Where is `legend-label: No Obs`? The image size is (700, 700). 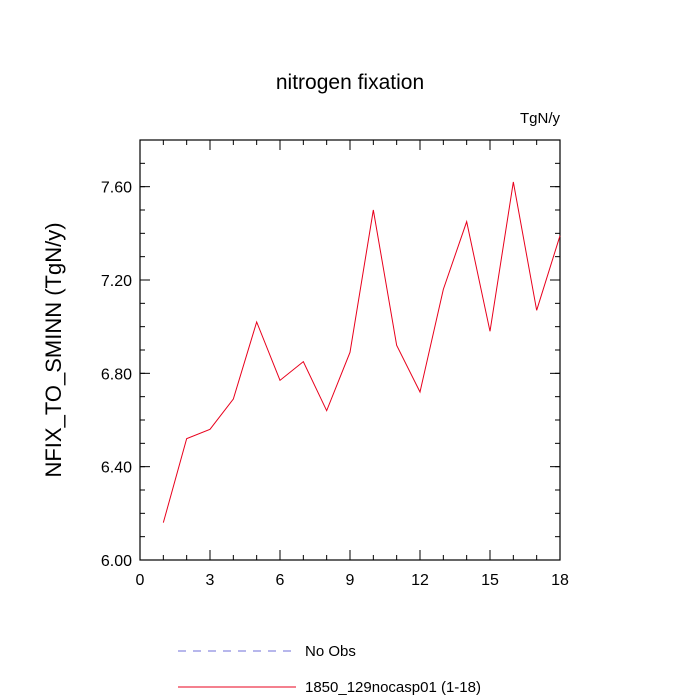
legend-label: No Obs is located at coordinates (330, 651).